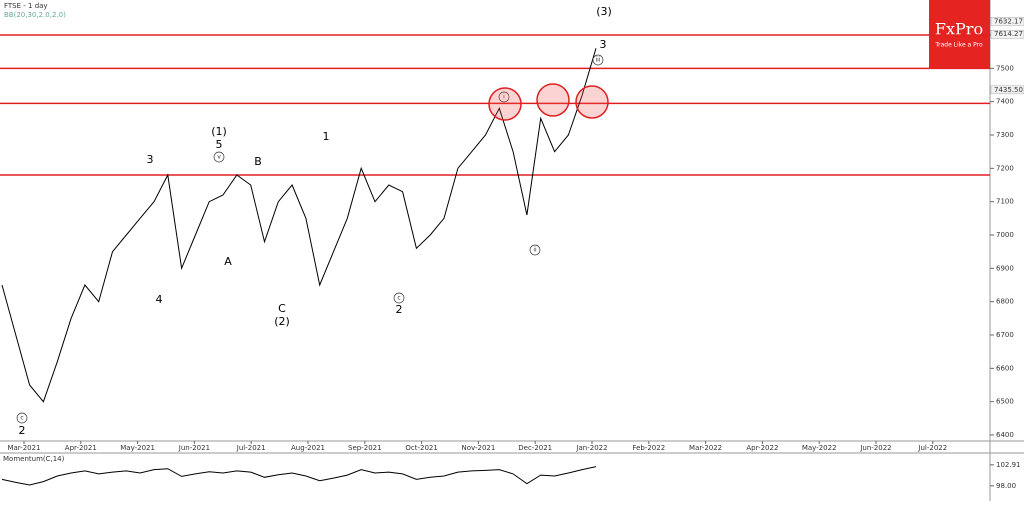 This screenshot has width=1024, height=505. Describe the element at coordinates (762, 448) in the screenshot. I see `x-tick-label: Apr-2022` at that location.